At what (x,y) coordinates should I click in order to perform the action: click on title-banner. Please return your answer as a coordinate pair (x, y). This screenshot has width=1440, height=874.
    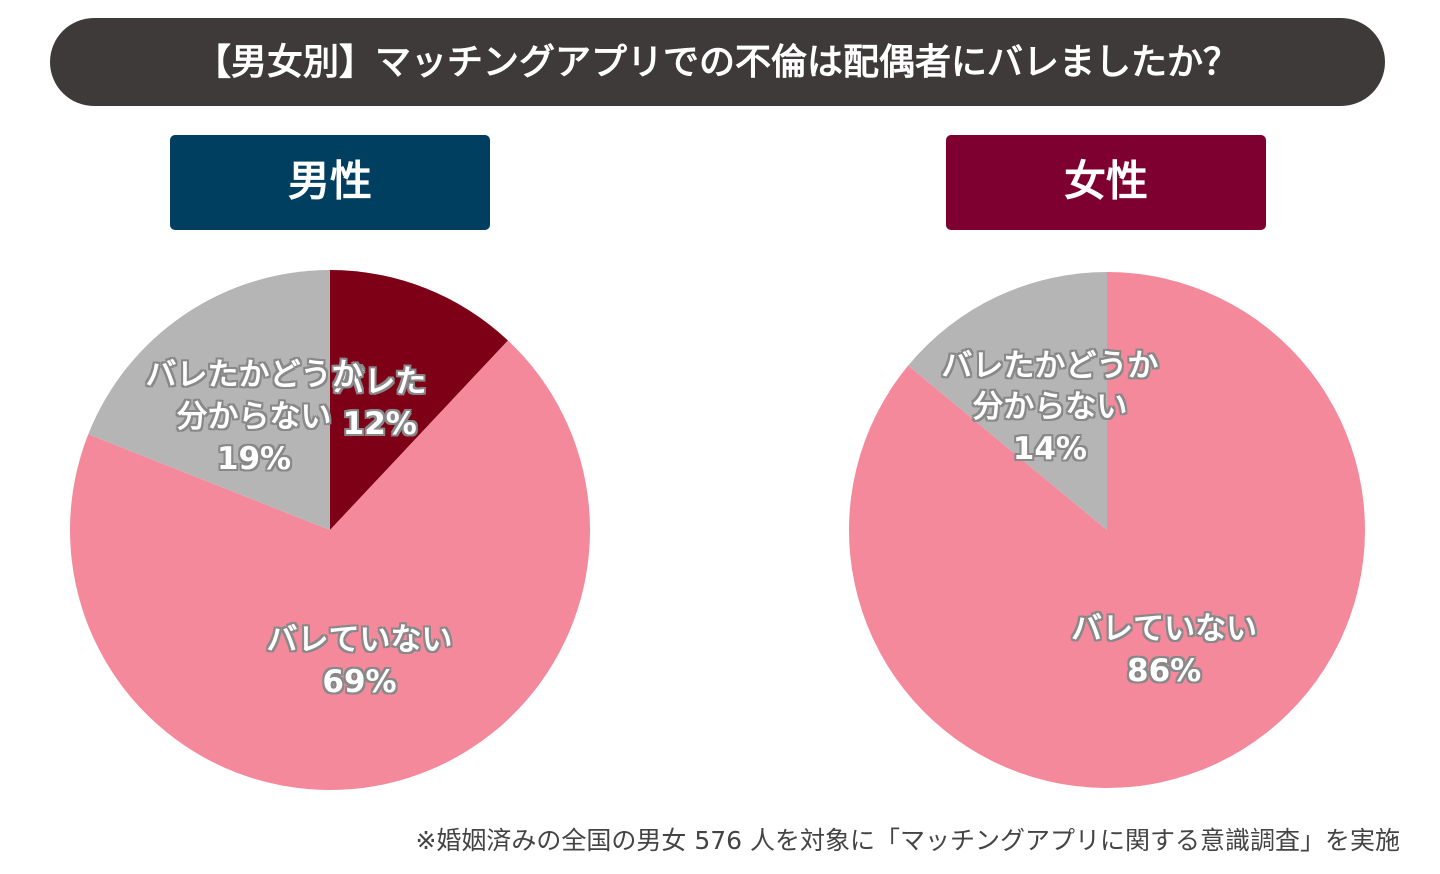
    Looking at the image, I should click on (717, 62).